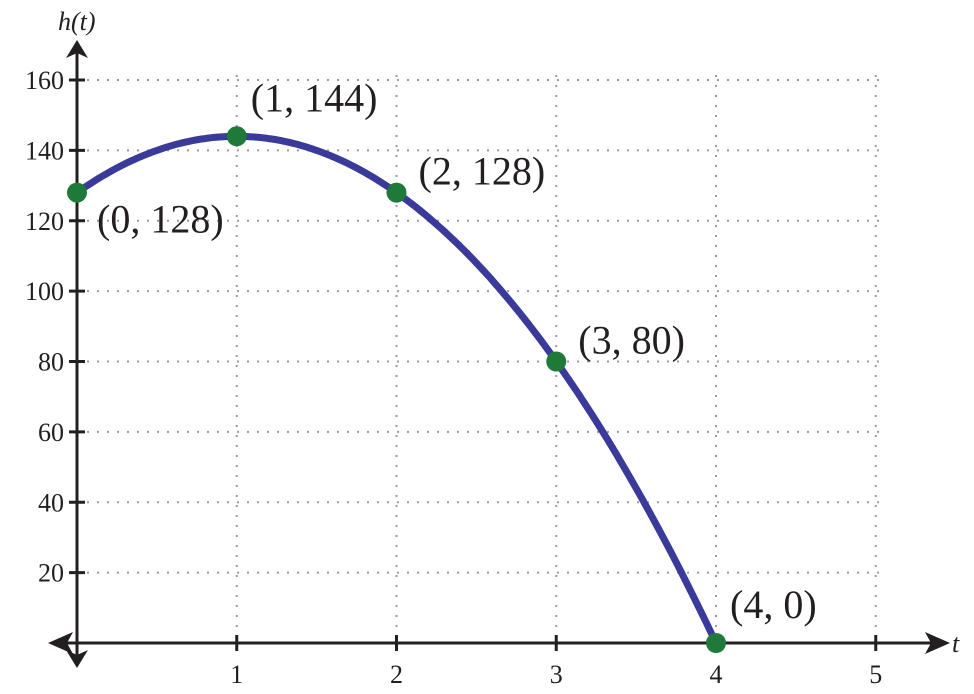 Image resolution: width=974 pixels, height=694 pixels. I want to click on y-tick-label: 100, so click(44, 291).